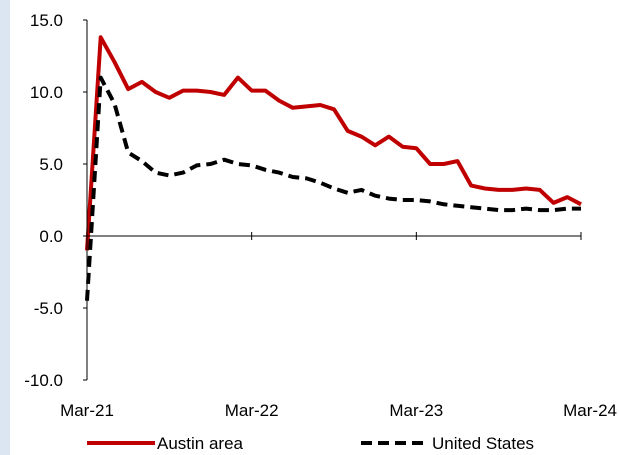  I want to click on x-axis-ticks: Mar-21 Mar-22 Mar-23 Mar-24, so click(338, 410).